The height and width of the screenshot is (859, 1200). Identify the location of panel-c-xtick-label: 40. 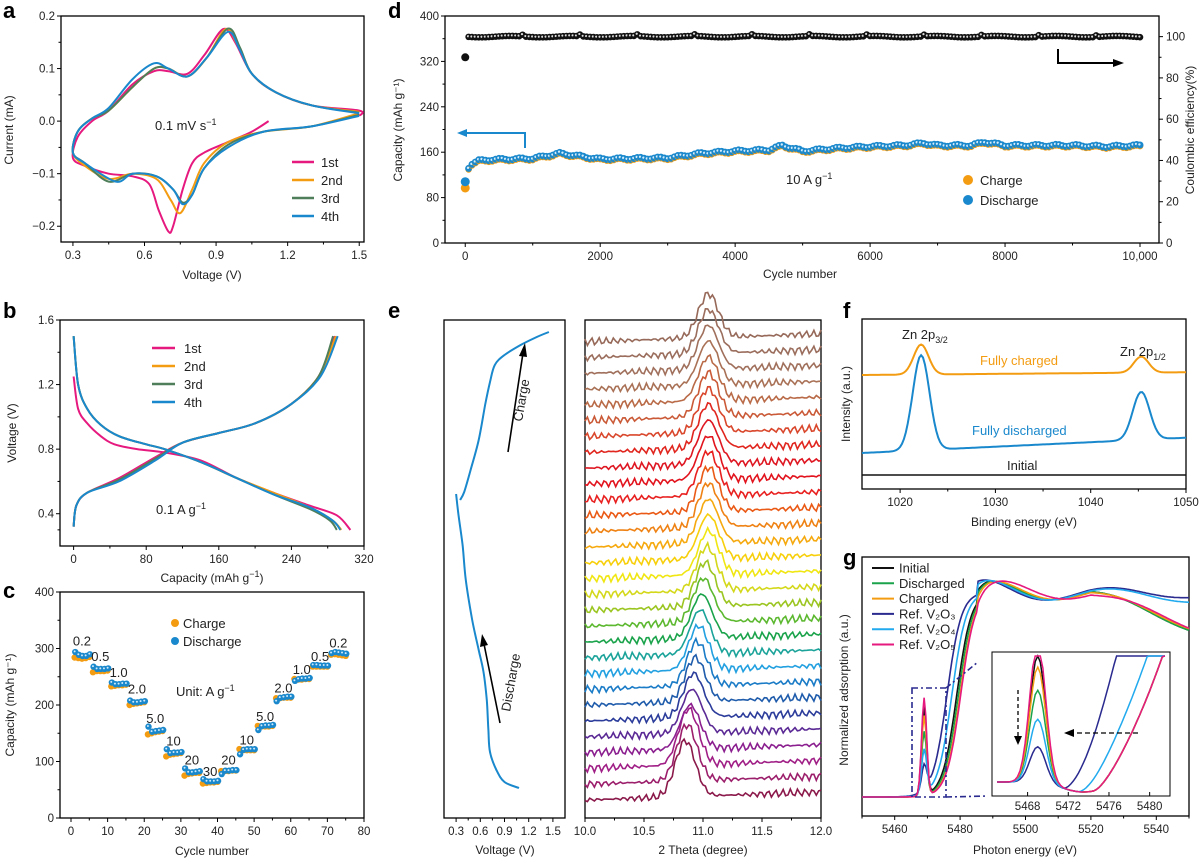
(217, 832).